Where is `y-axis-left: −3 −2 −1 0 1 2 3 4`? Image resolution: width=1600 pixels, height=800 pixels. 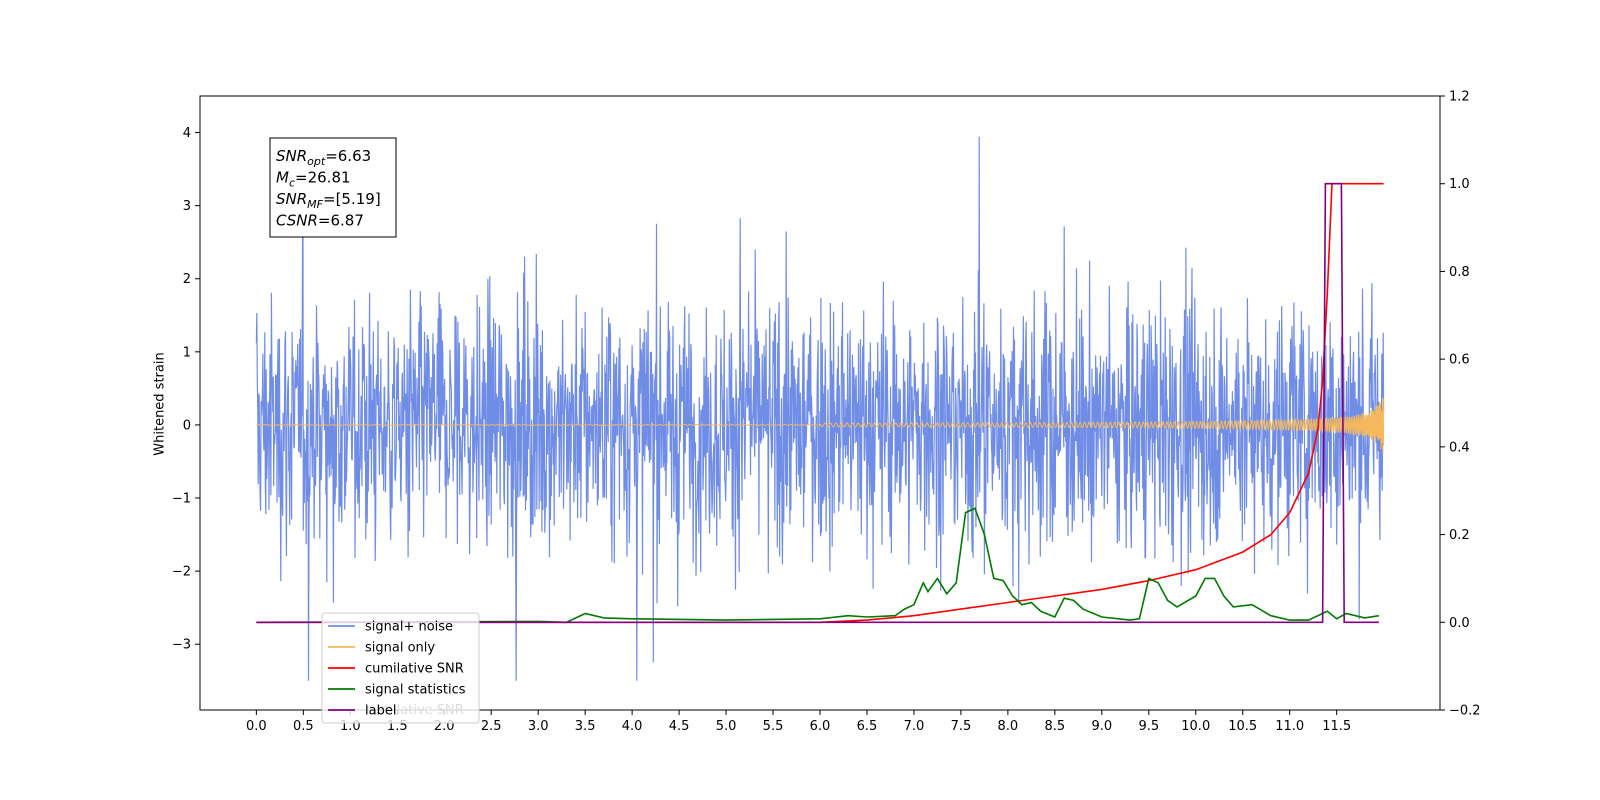
y-axis-left: −3 −2 −1 0 1 2 3 4 is located at coordinates (186, 389).